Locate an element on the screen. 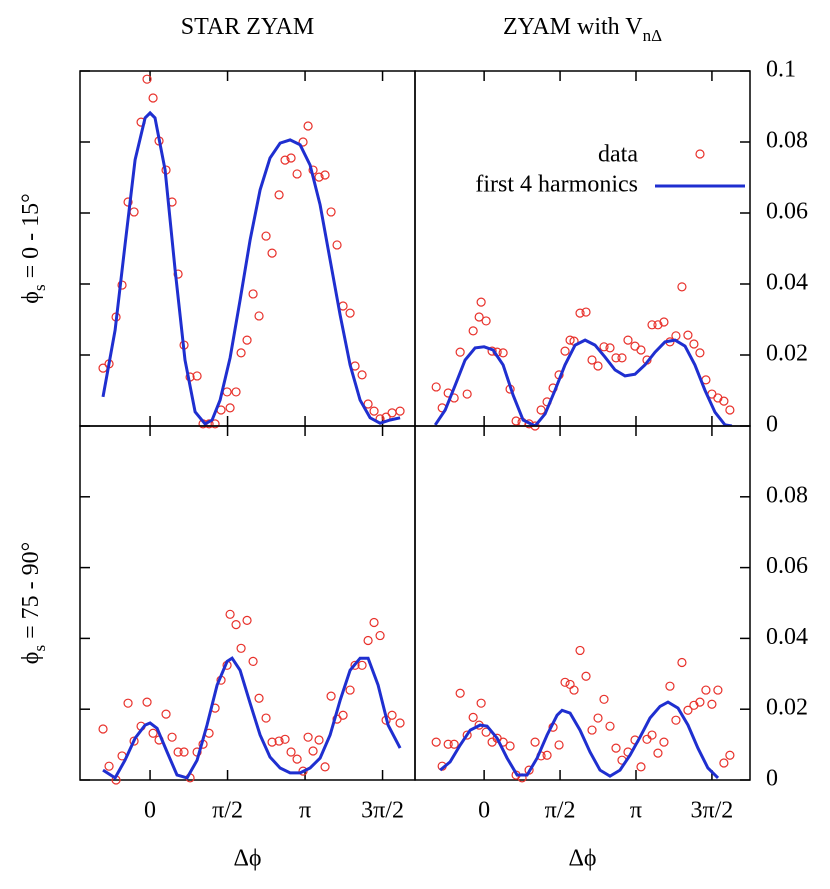 This screenshot has width=830, height=889. row-label-suffix: = 75 - 90° is located at coordinates (31, 593).